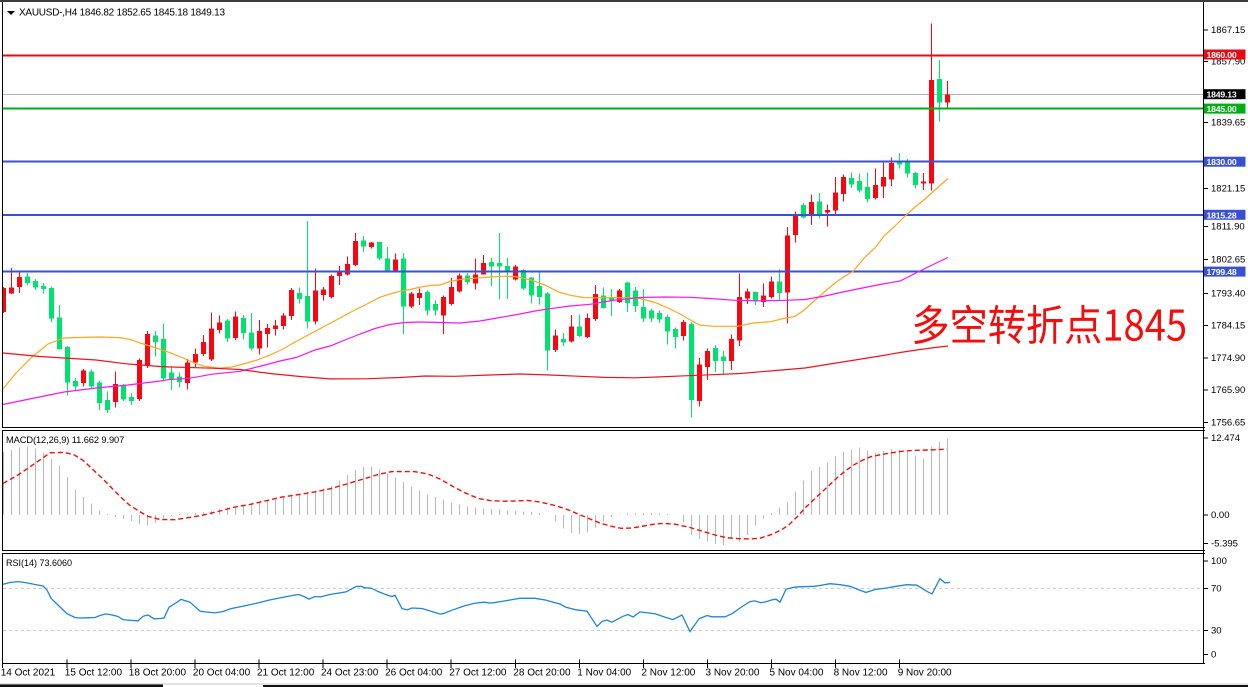 The image size is (1248, 687). Describe the element at coordinates (925, 673) in the screenshot. I see `svg-text: 9 Nov 20:00` at that location.